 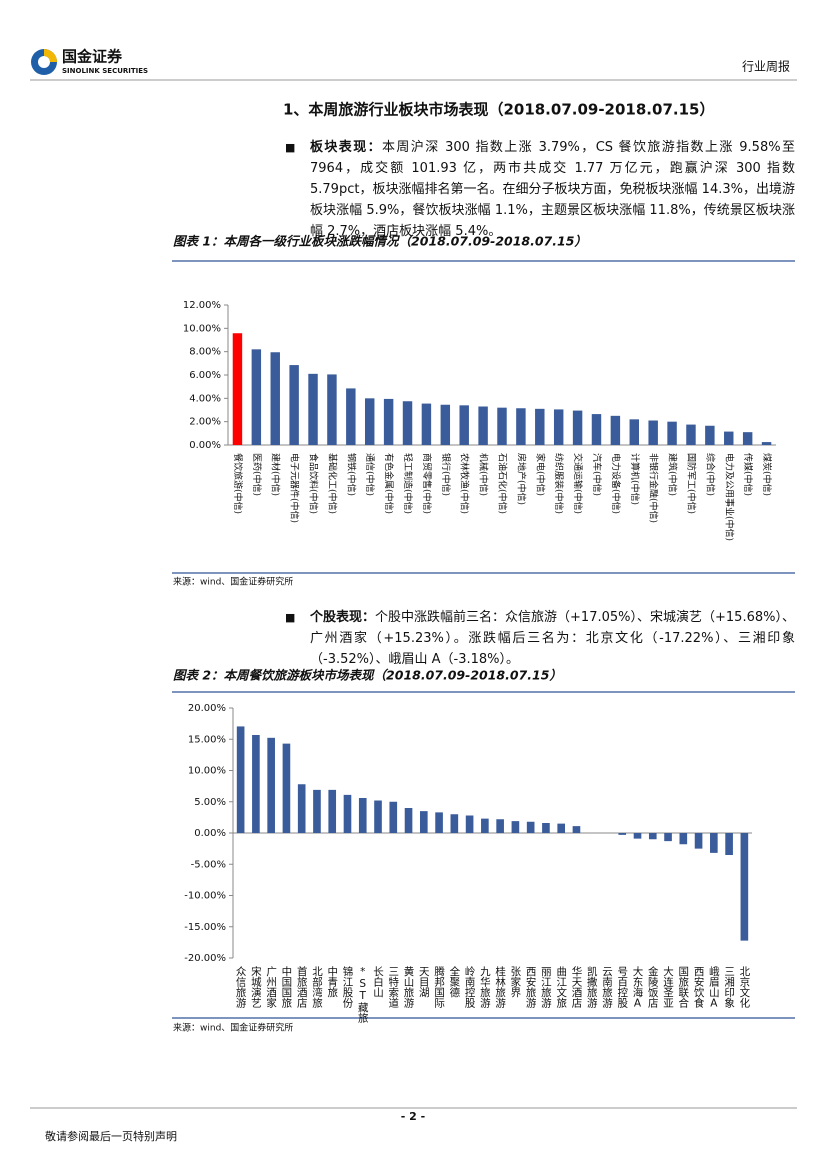 I want to click on x-tick-label: 凯撒旅游, so click(x=592, y=987).